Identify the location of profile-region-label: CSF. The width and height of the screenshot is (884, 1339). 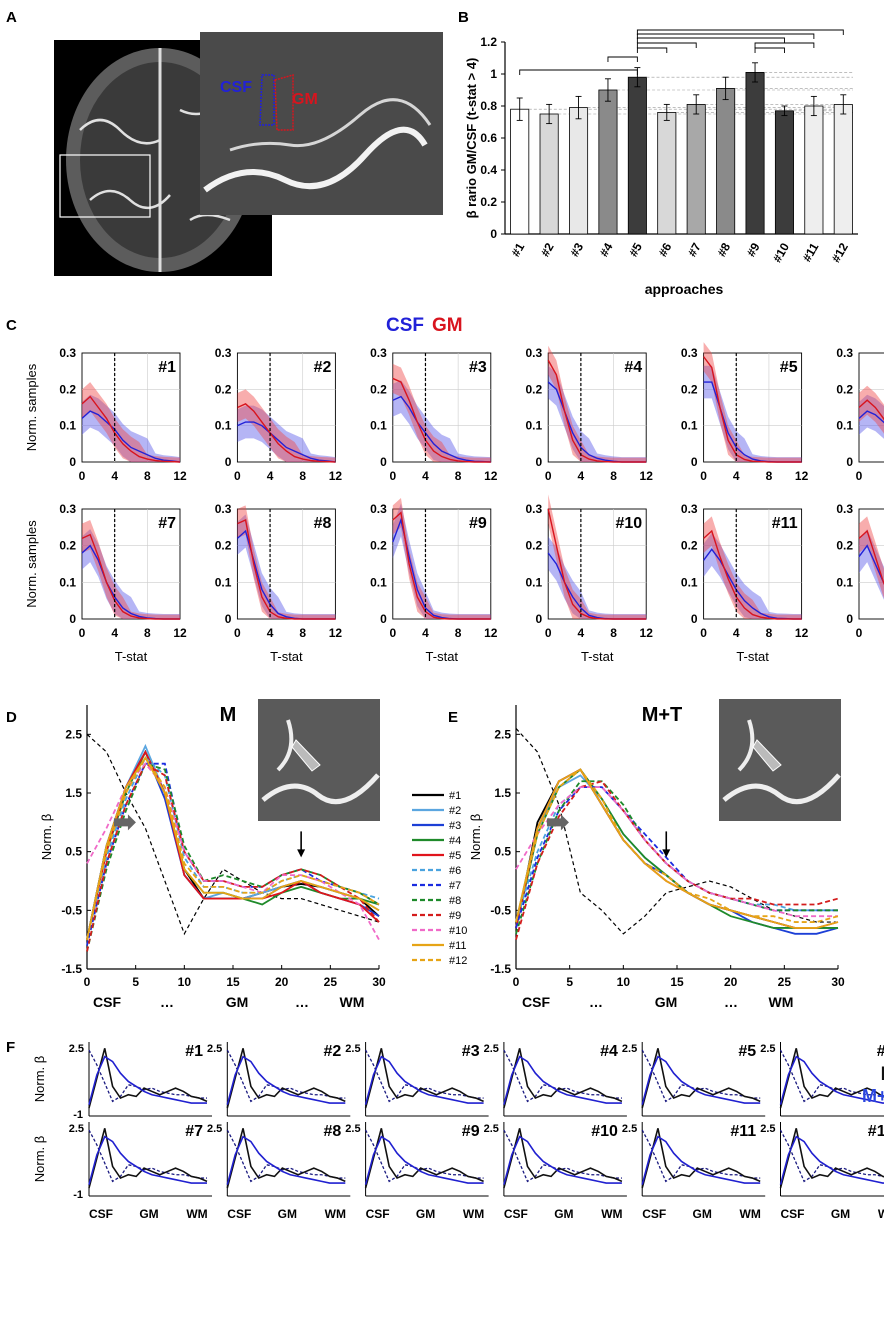
(107, 1002).